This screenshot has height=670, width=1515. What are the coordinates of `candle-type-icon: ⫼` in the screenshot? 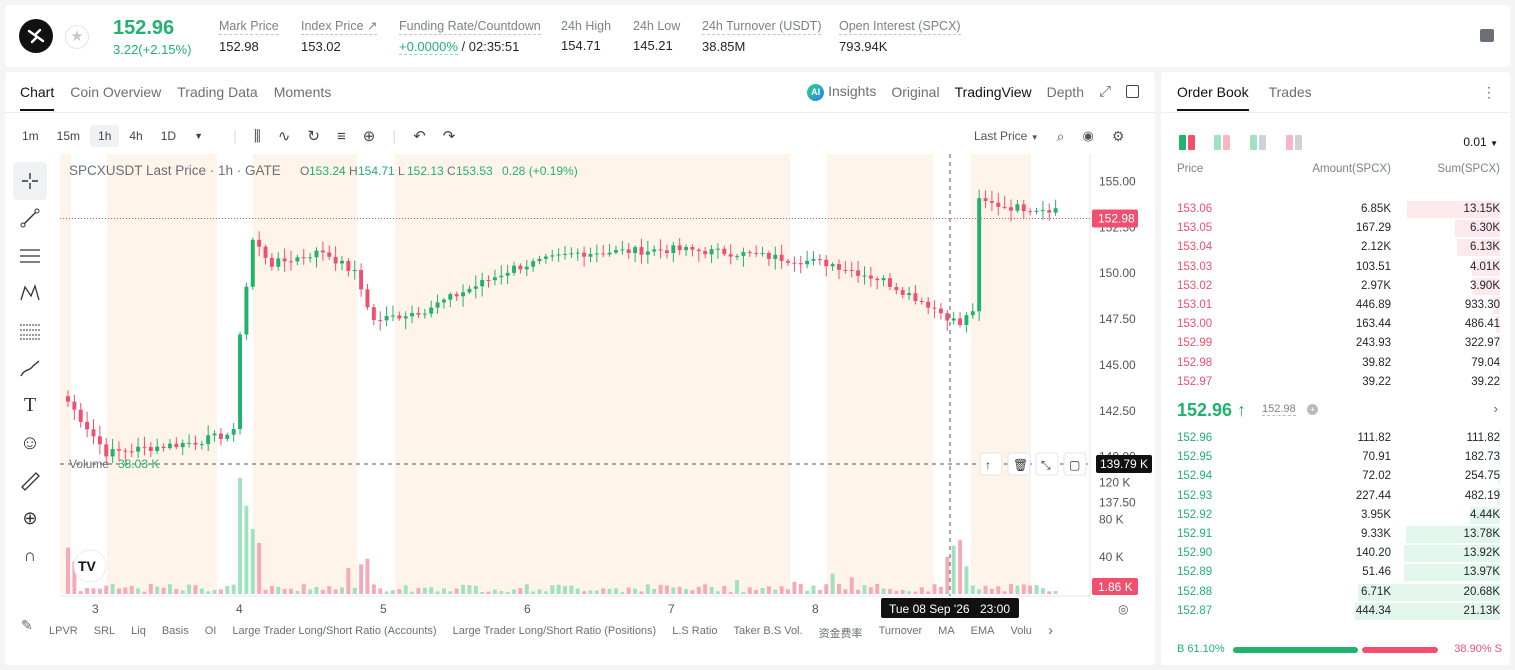 It's located at (257, 136).